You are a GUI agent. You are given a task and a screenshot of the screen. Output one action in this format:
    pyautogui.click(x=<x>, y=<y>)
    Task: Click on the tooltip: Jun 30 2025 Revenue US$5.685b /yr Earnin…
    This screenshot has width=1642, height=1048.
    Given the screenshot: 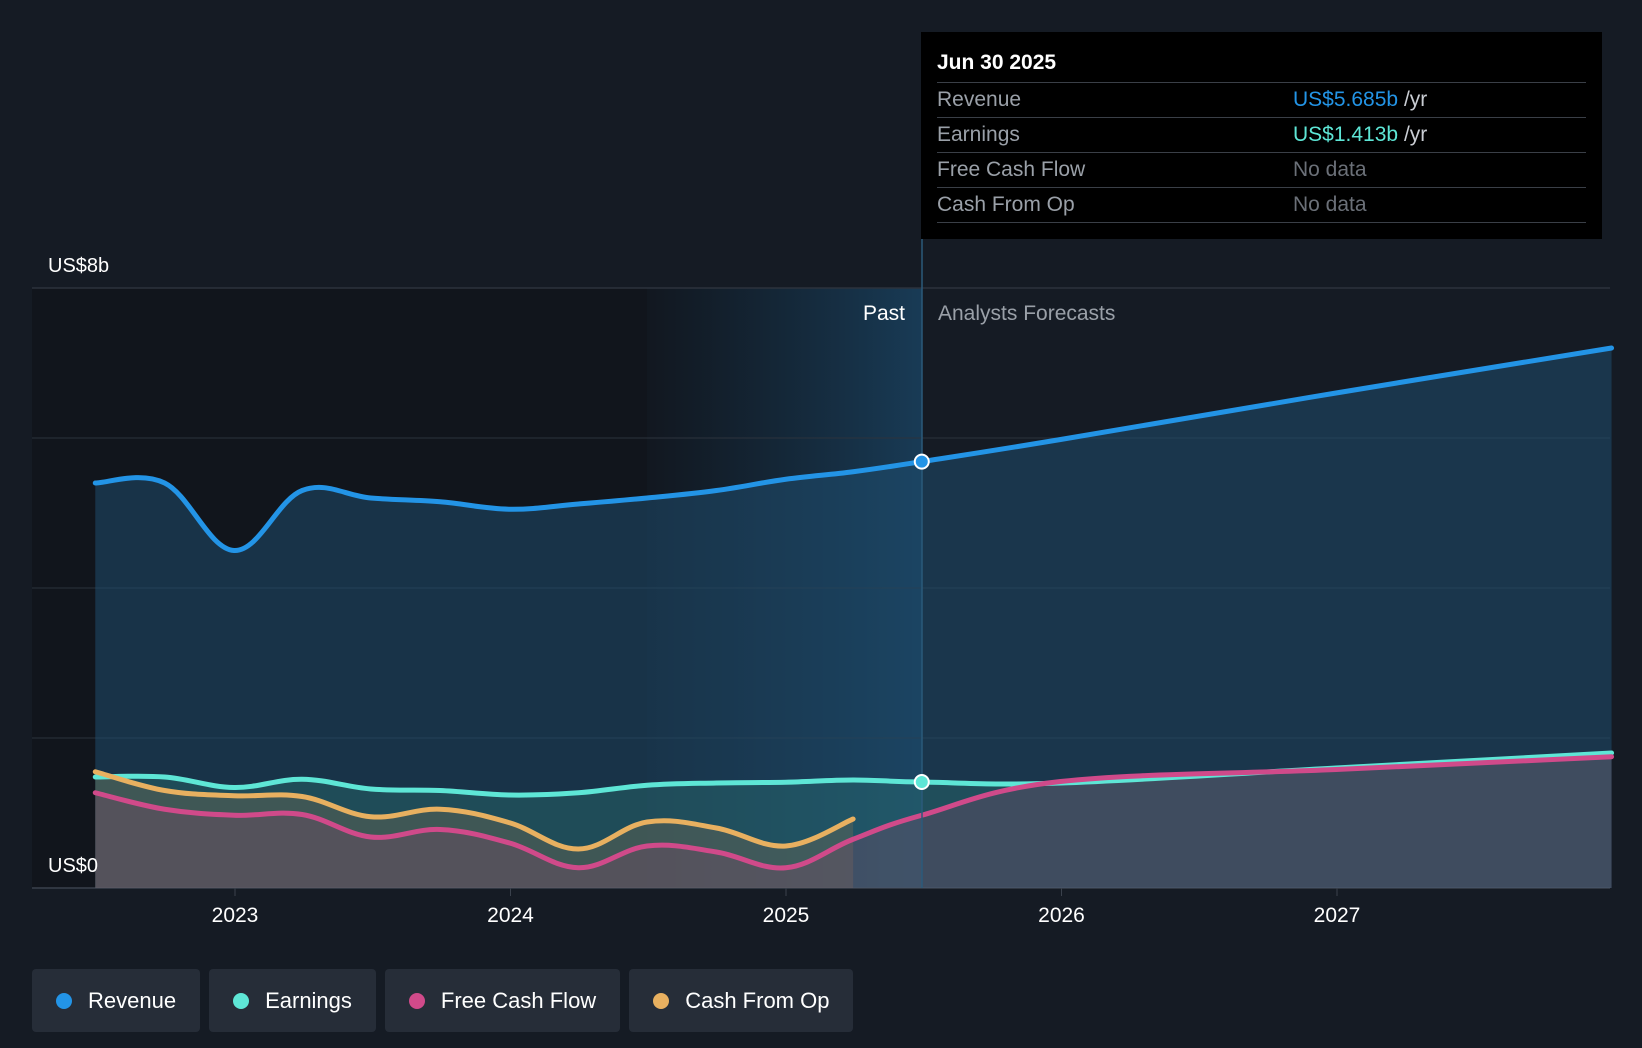 What is the action you would take?
    pyautogui.click(x=1261, y=135)
    